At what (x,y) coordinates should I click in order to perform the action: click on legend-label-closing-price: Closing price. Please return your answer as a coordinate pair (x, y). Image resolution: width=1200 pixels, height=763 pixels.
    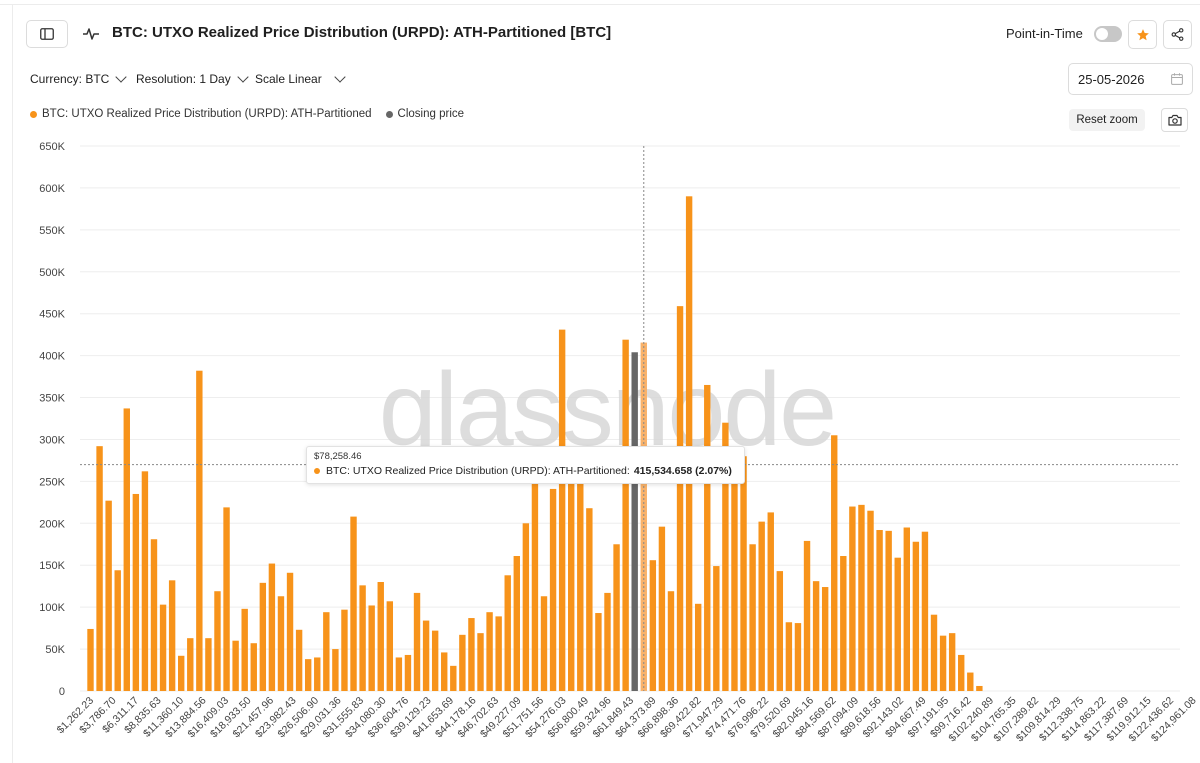
    Looking at the image, I should click on (431, 114).